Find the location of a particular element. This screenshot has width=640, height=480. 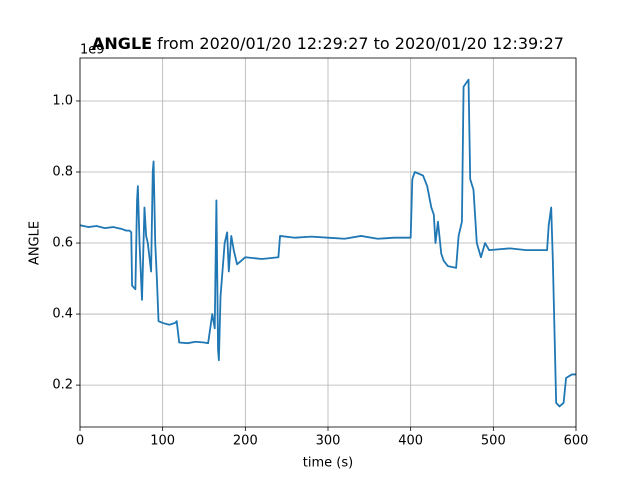

x-tick-label: 100 is located at coordinates (162, 441).